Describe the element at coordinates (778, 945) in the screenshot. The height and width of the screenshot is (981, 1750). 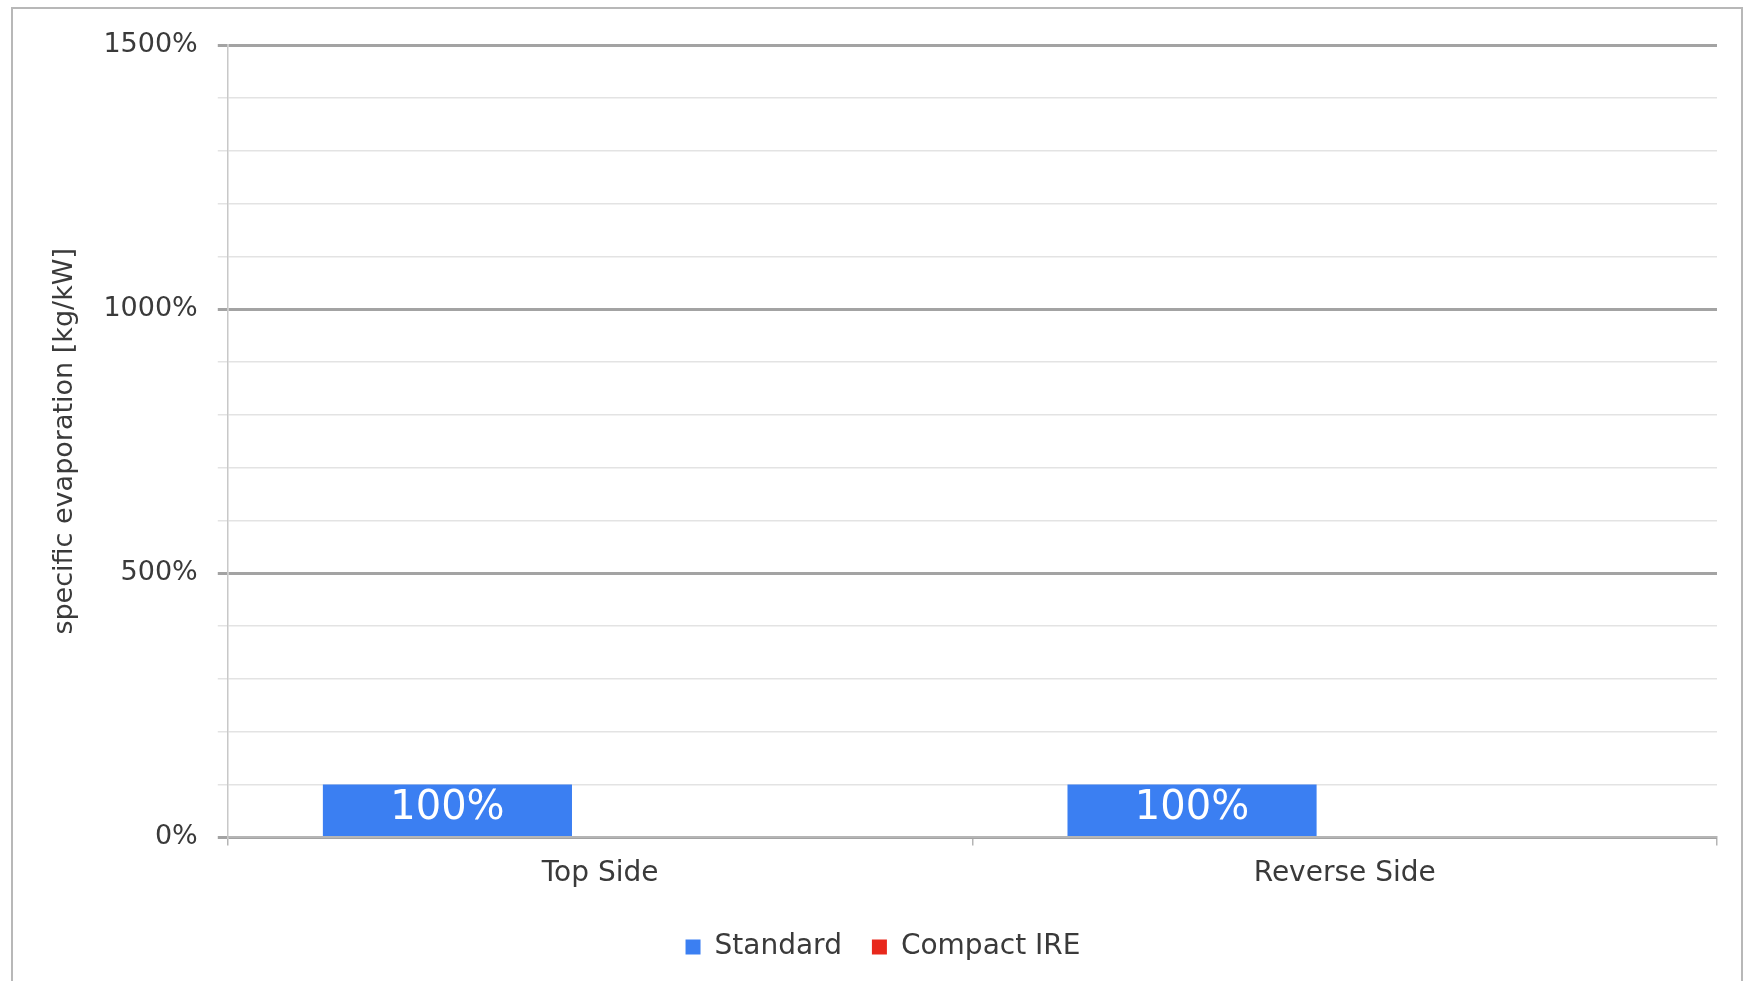
I see `legend-label: Standard` at that location.